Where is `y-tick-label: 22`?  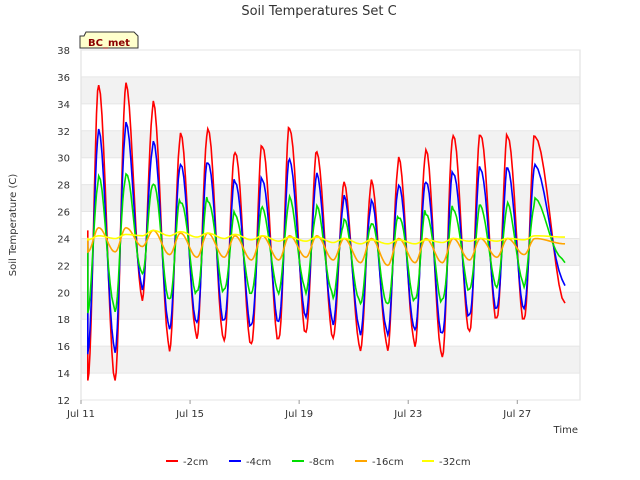 y-tick-label: 22 is located at coordinates (63, 266).